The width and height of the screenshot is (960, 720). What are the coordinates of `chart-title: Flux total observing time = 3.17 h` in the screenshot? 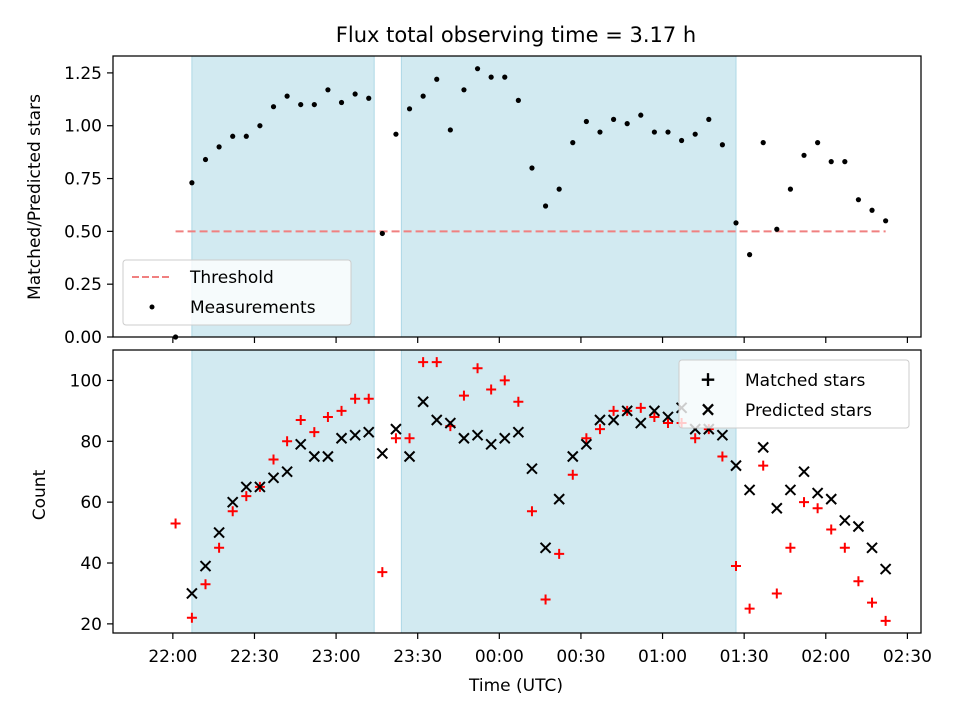 It's located at (516, 35).